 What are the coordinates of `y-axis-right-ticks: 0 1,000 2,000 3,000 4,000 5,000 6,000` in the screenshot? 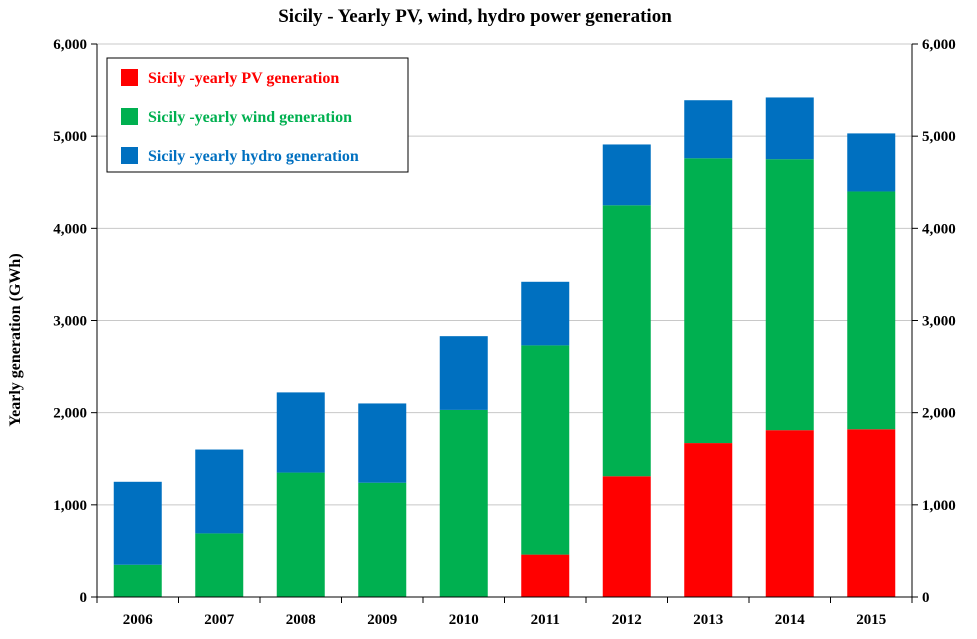 It's located at (939, 321).